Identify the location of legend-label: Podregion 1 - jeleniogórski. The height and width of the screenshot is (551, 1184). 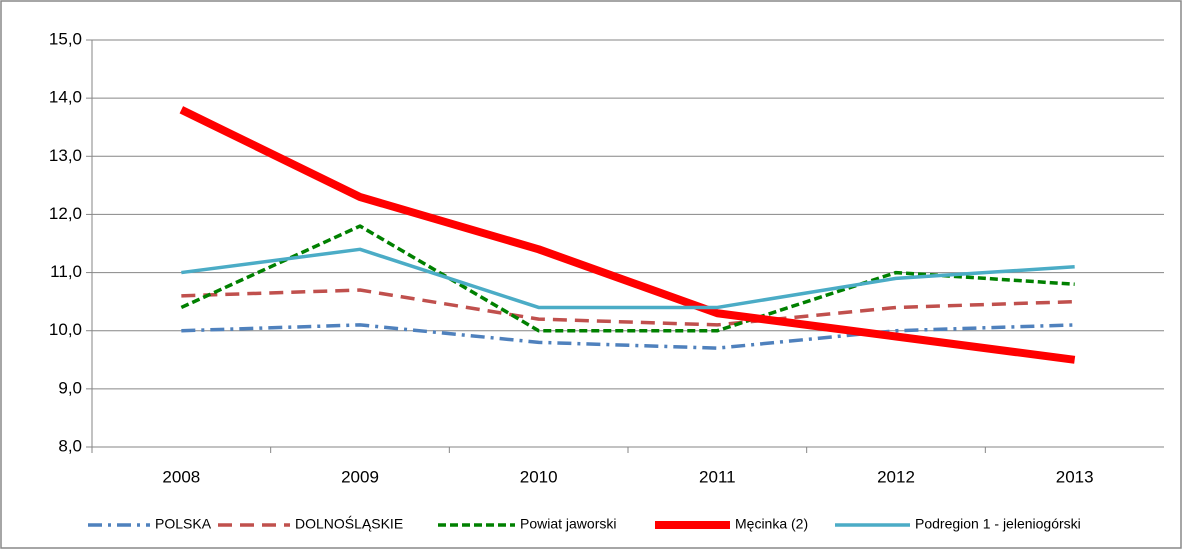
(998, 524).